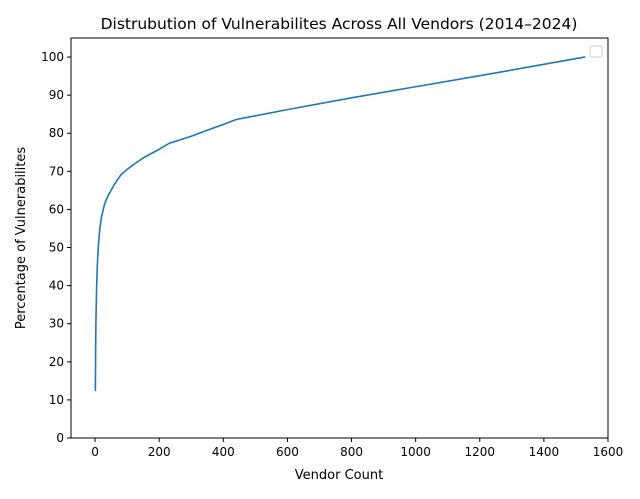  What do you see at coordinates (351, 452) in the screenshot?
I see `x-tick-label: 800` at bounding box center [351, 452].